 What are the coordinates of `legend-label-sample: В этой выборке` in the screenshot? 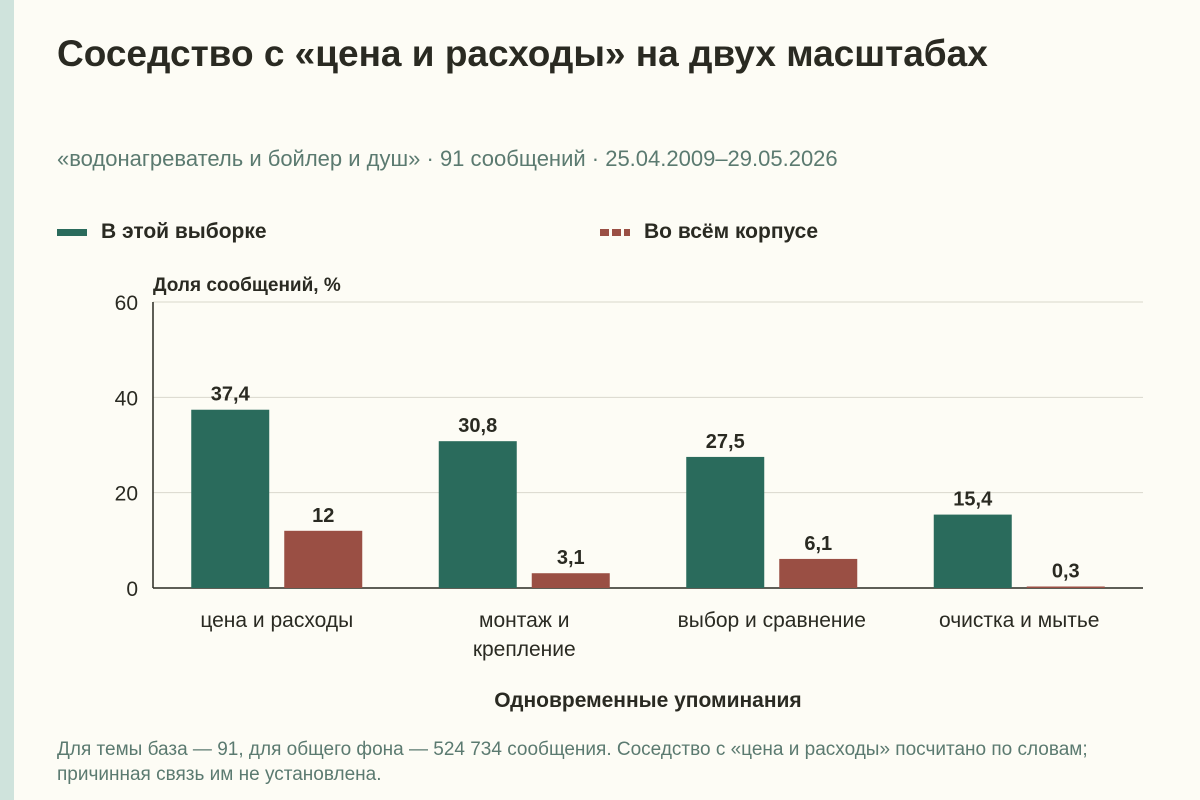 It's located at (184, 231).